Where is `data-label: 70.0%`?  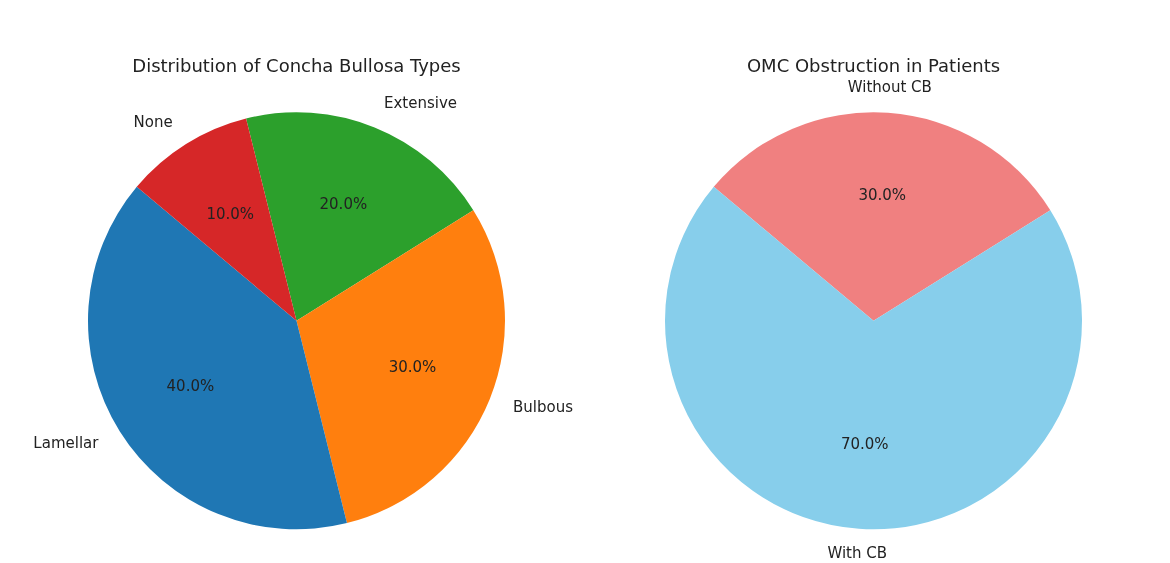 data-label: 70.0% is located at coordinates (864, 444).